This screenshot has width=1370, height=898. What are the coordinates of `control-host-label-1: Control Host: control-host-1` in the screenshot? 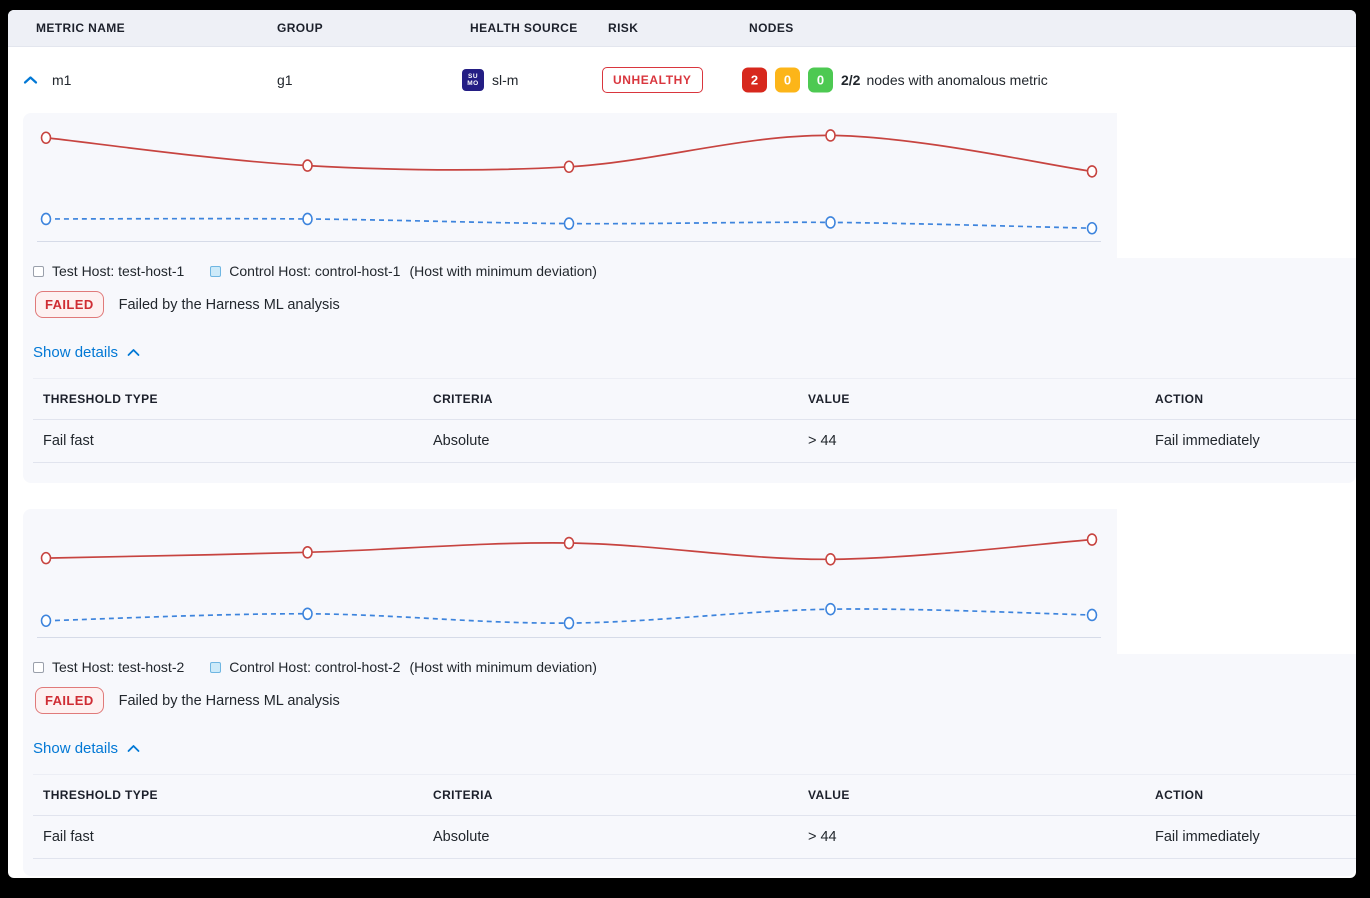 It's located at (315, 271).